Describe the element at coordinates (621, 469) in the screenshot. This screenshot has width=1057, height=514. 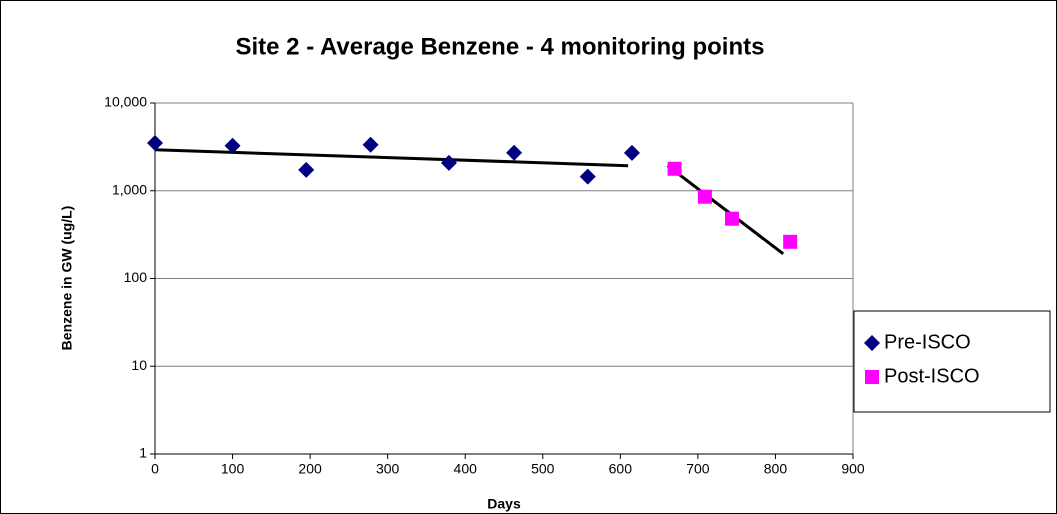
I see `x-tick-label: 600` at that location.